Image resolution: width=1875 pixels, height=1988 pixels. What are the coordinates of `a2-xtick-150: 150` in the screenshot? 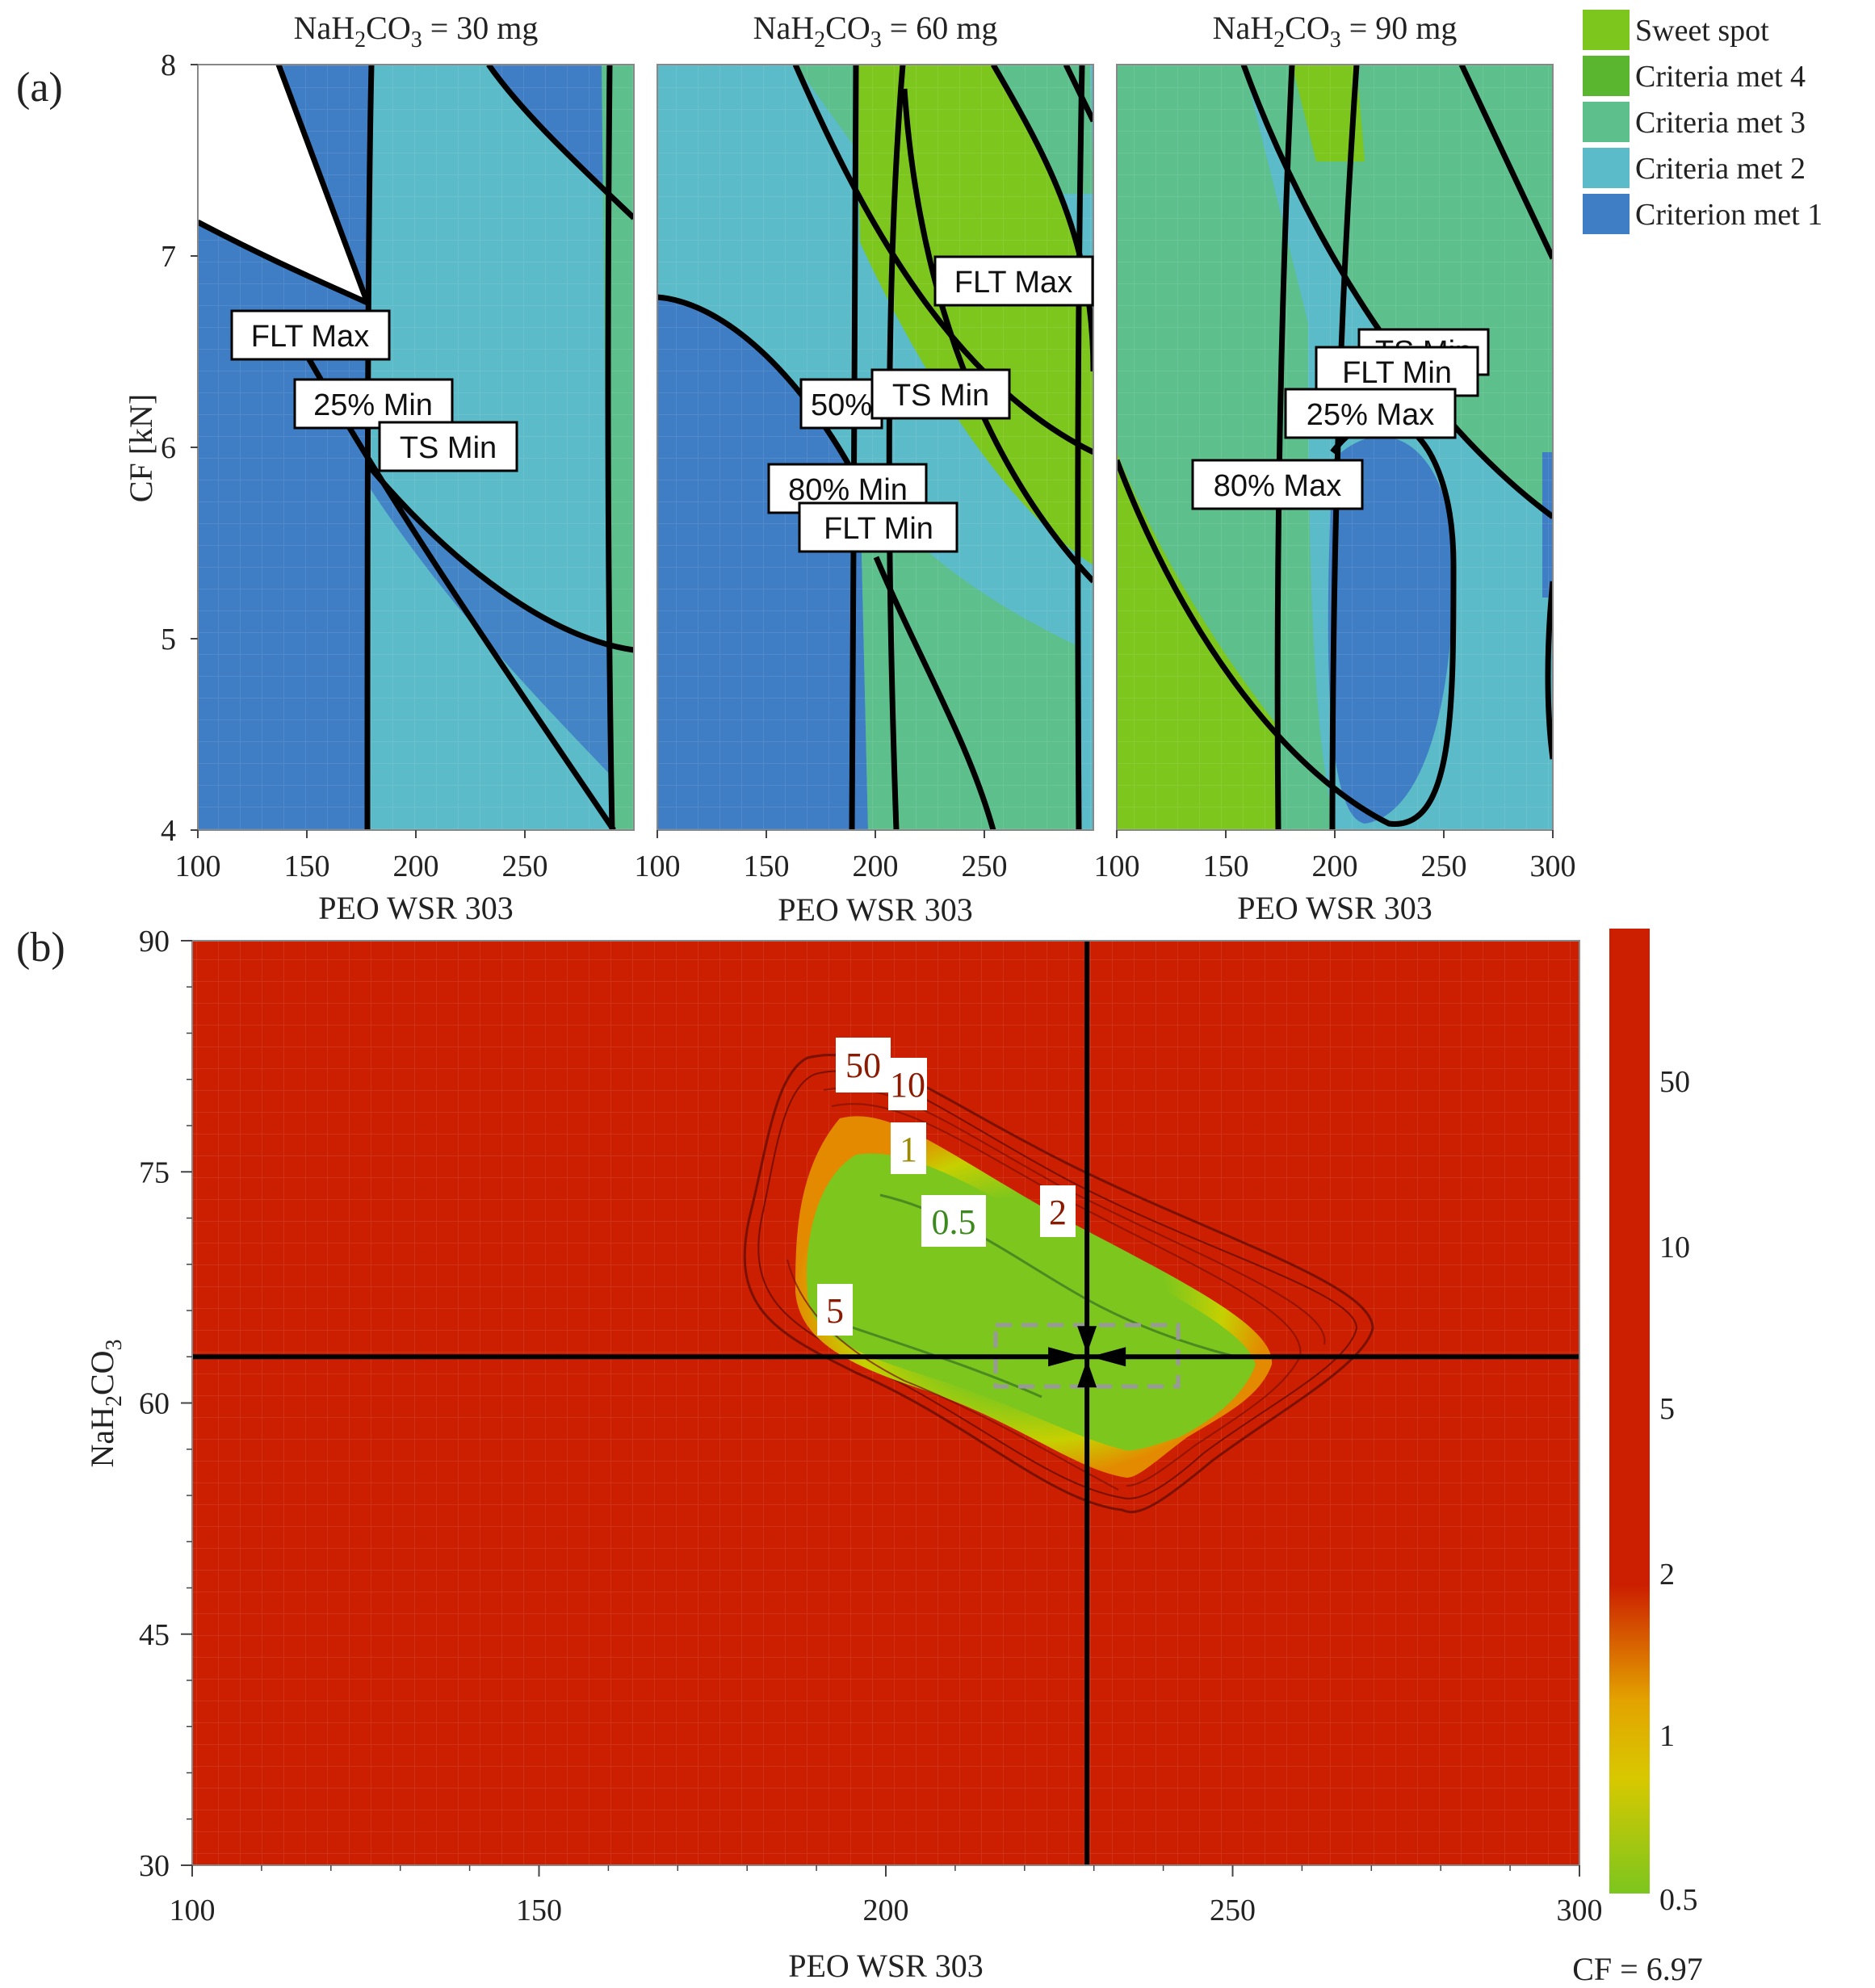 It's located at (767, 866).